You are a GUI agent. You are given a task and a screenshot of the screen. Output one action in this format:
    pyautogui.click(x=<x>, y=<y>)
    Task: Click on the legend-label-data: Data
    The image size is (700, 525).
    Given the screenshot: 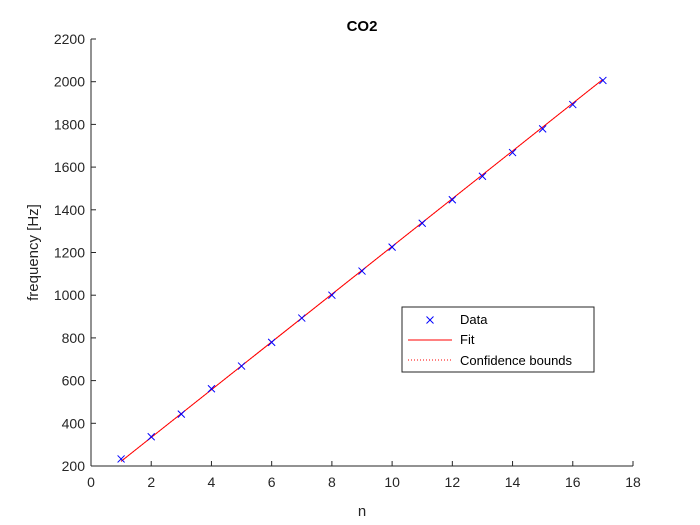 What is the action you would take?
    pyautogui.click(x=474, y=319)
    